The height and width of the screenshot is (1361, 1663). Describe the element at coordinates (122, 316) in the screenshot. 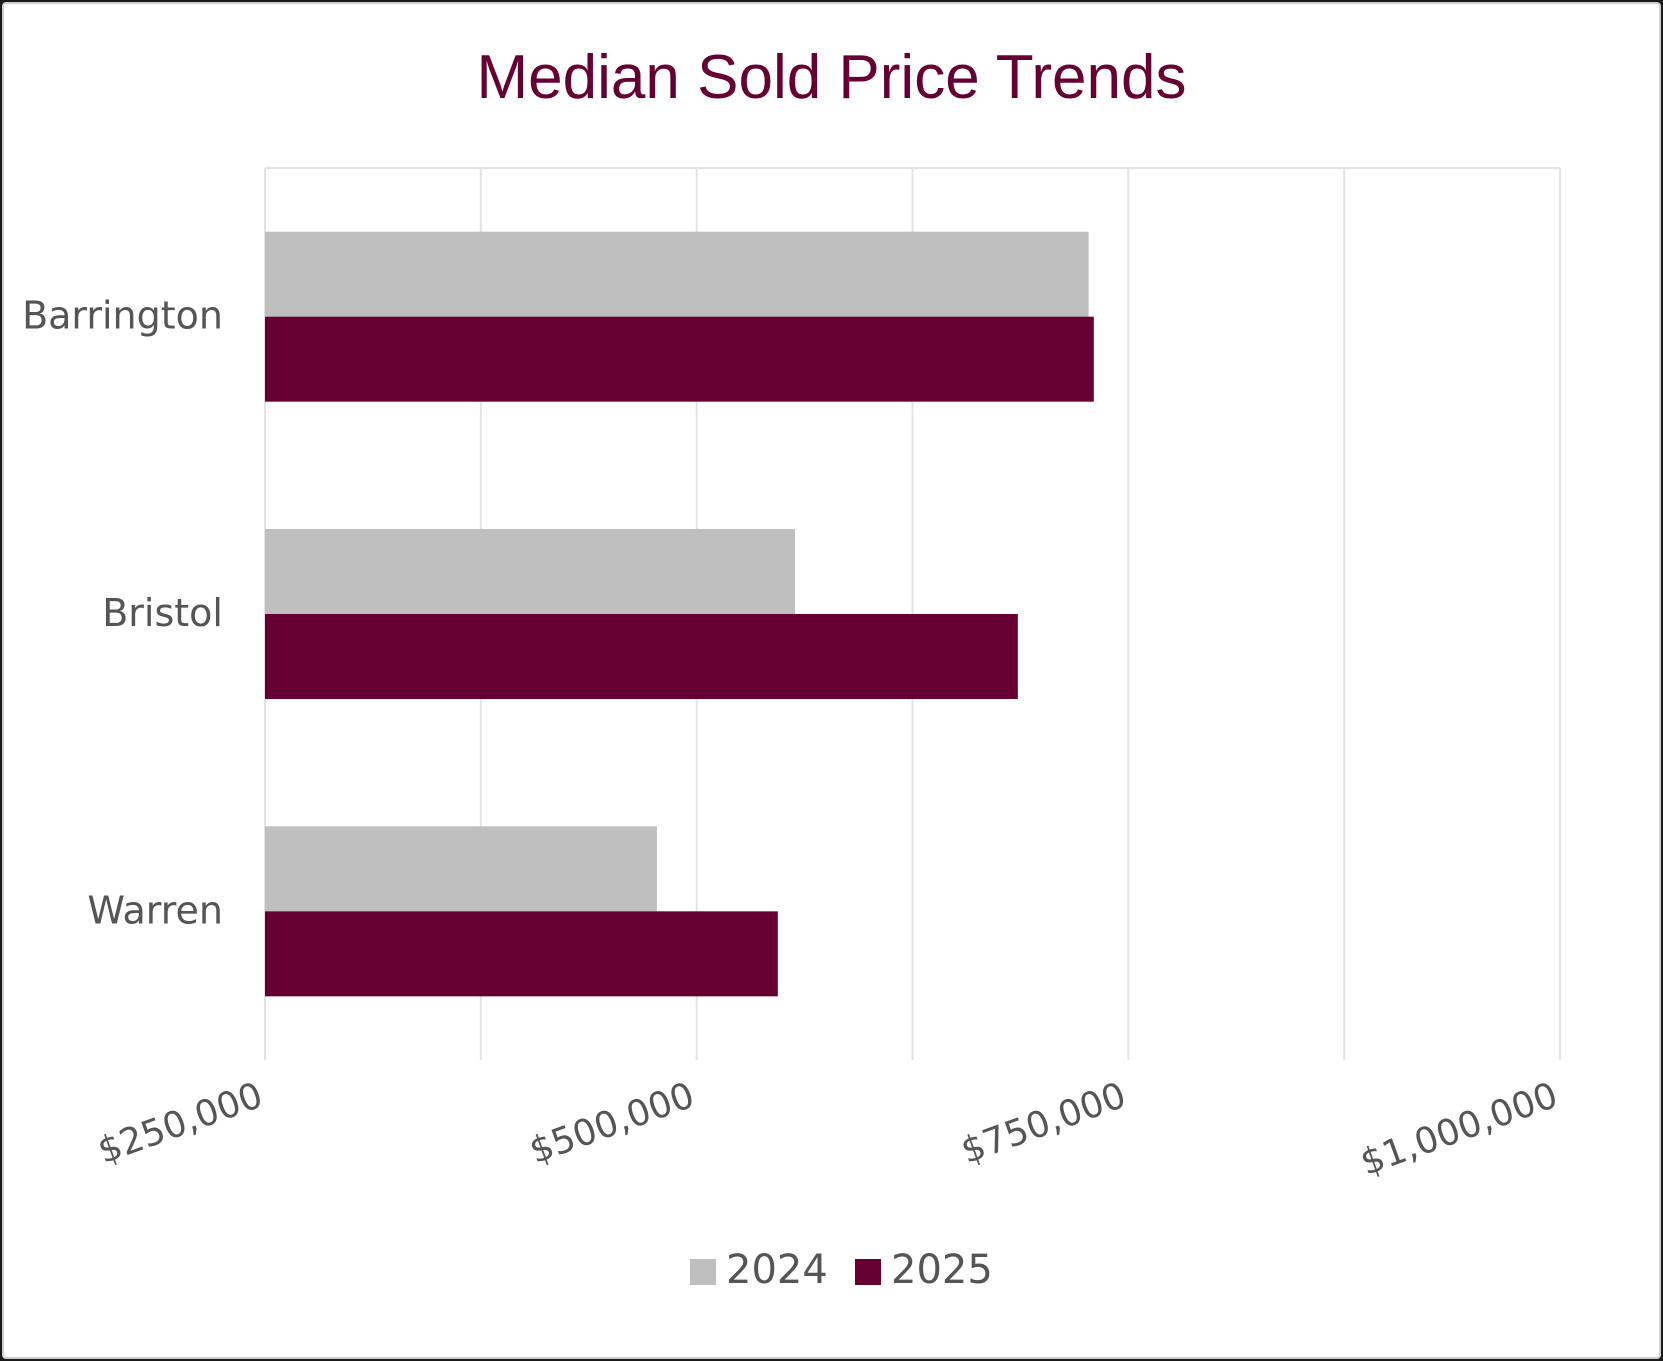

I see `category-label: Barrington` at that location.